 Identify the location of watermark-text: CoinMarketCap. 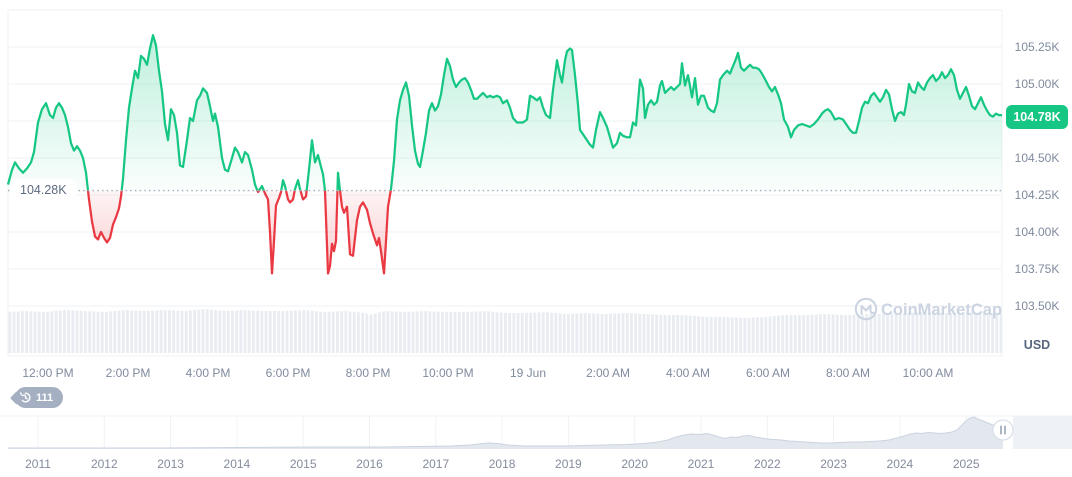
(941, 310).